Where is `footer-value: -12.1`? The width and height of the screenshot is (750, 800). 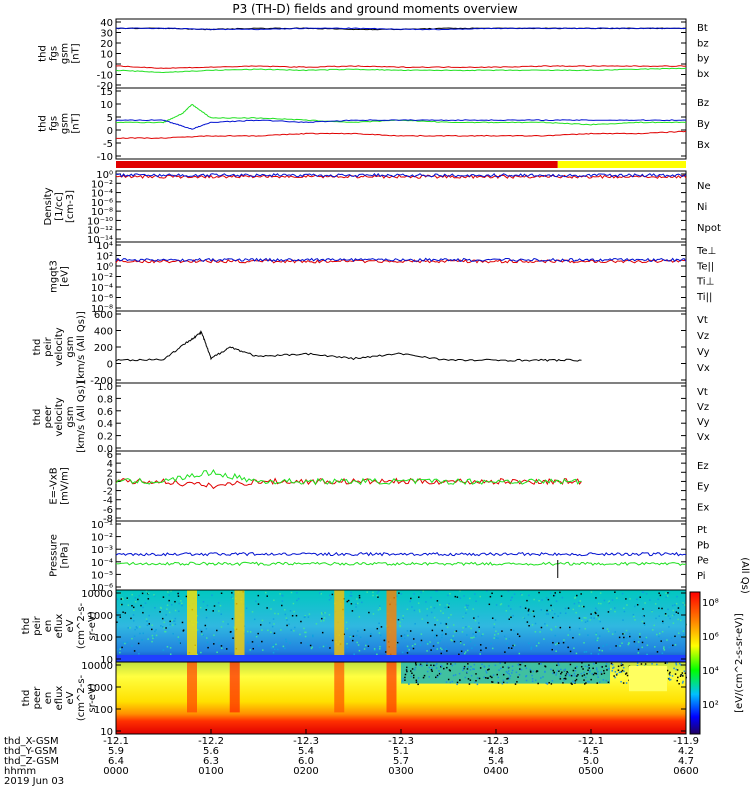 footer-value: -12.1 is located at coordinates (116, 741).